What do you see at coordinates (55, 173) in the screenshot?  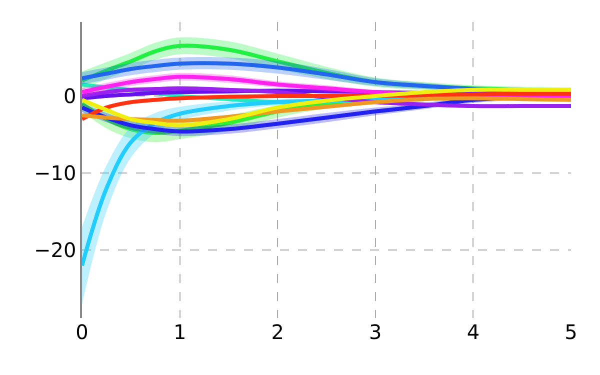 I see `y-tick-label: −10` at bounding box center [55, 173].